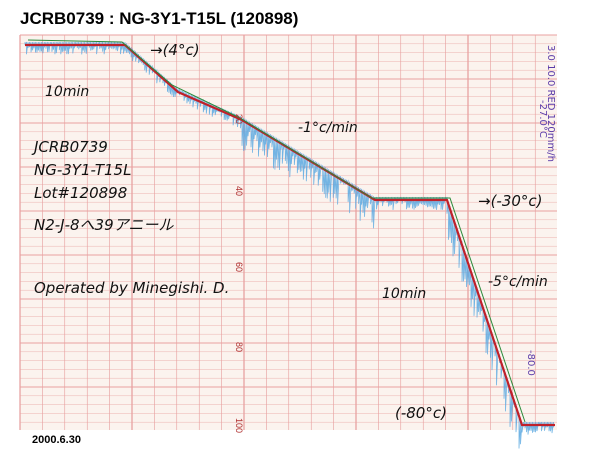 This screenshot has width=600, height=450. Describe the element at coordinates (159, 18) in the screenshot. I see `title: JCRB0739 : NG-3Y1-T15L (120898)` at that location.